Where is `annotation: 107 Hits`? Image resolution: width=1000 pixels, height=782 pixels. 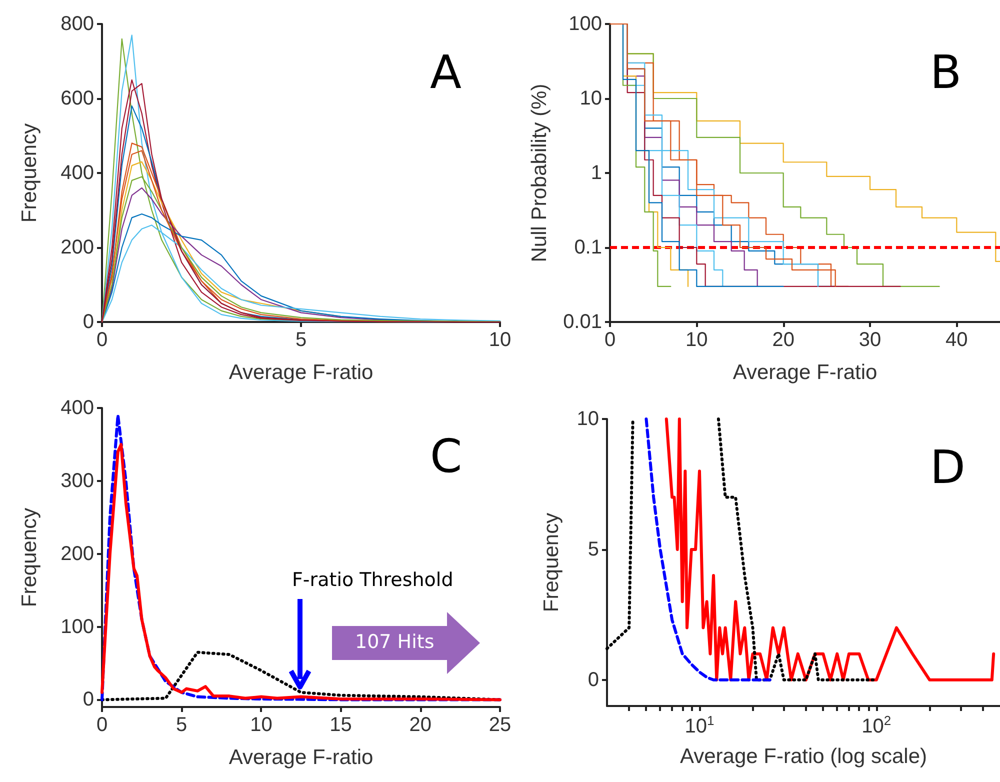
annotation: 107 Hits is located at coordinates (394, 642).